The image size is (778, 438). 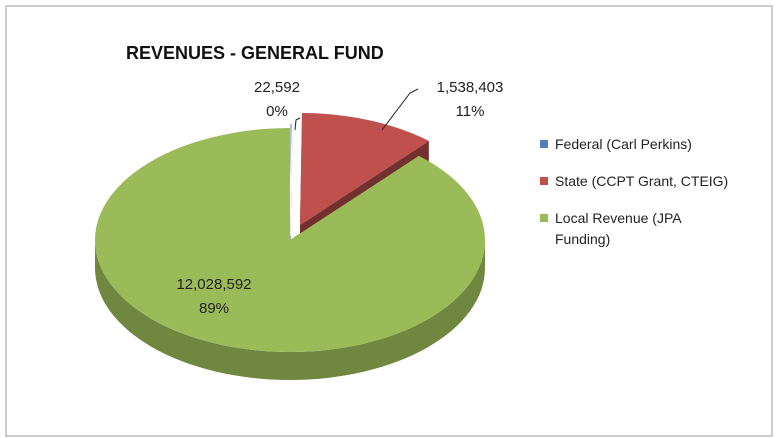 I want to click on legend-item: State (CCPT Grant, CTEIG), so click(x=635, y=181).